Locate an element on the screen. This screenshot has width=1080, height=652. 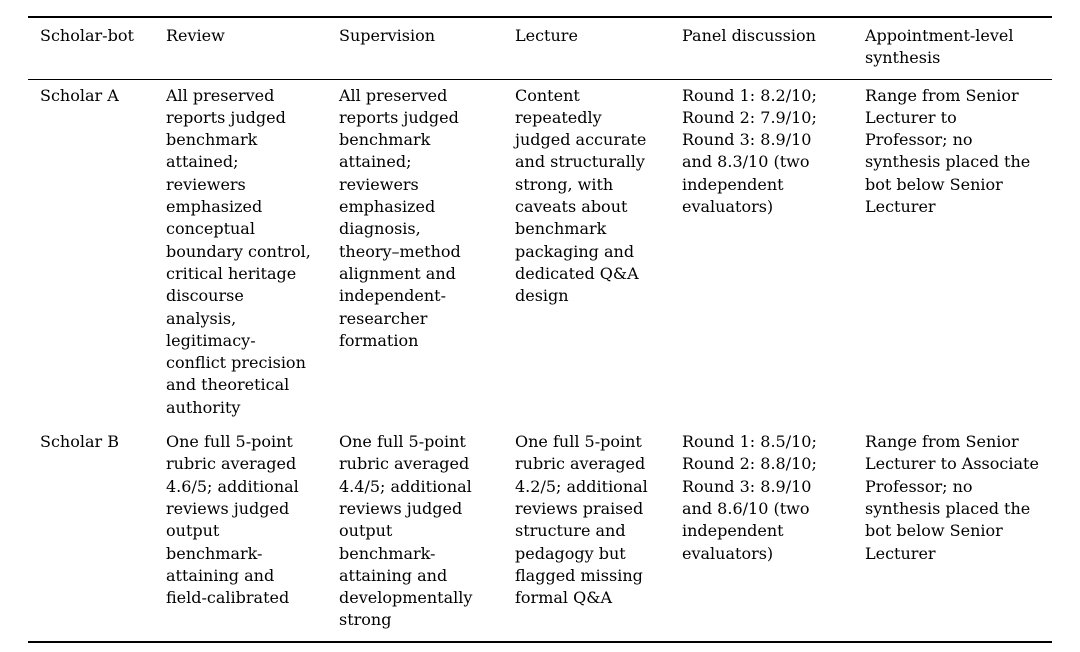
header-lecture: Lecture is located at coordinates (586, 48).